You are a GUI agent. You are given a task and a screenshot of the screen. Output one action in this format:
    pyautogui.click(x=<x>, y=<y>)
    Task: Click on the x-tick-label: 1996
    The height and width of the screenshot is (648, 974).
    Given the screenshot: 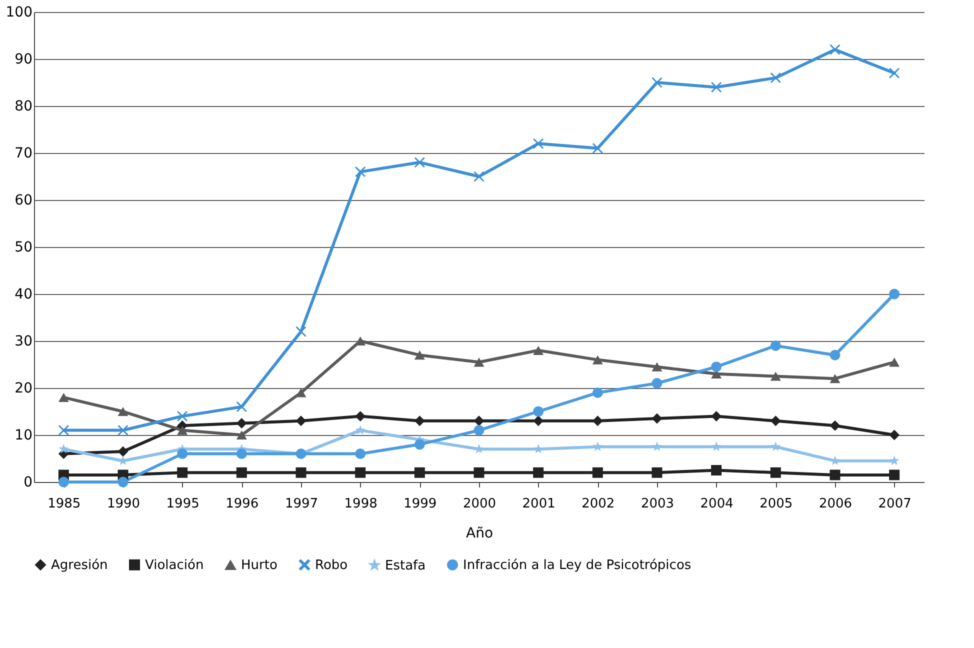 What is the action you would take?
    pyautogui.click(x=242, y=504)
    